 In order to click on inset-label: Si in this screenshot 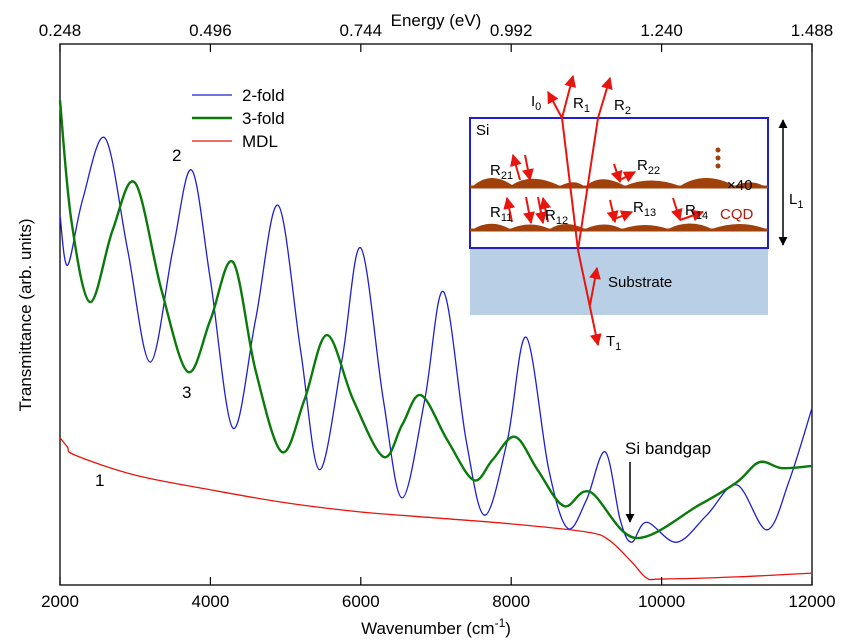, I will do `click(482, 130)`.